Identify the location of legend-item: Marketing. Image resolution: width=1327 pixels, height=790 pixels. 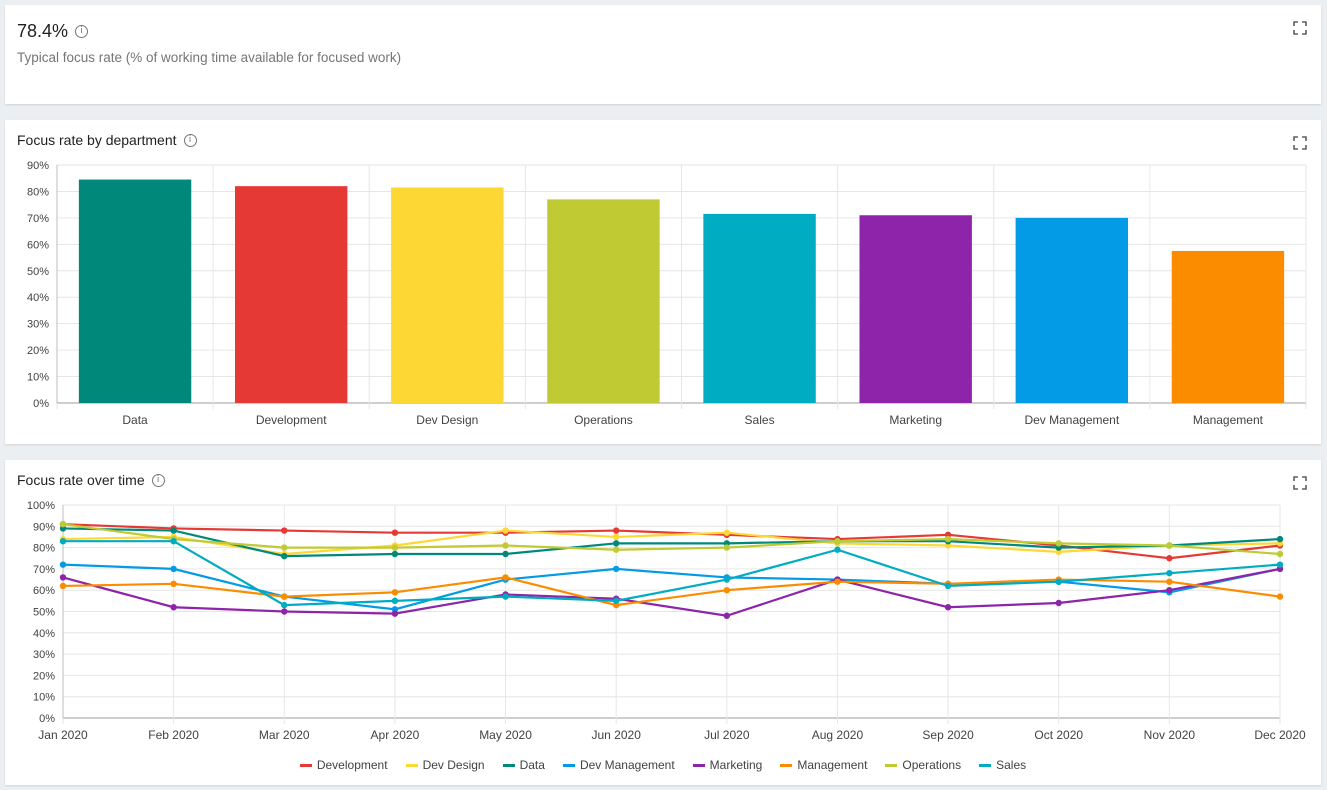
(727, 765).